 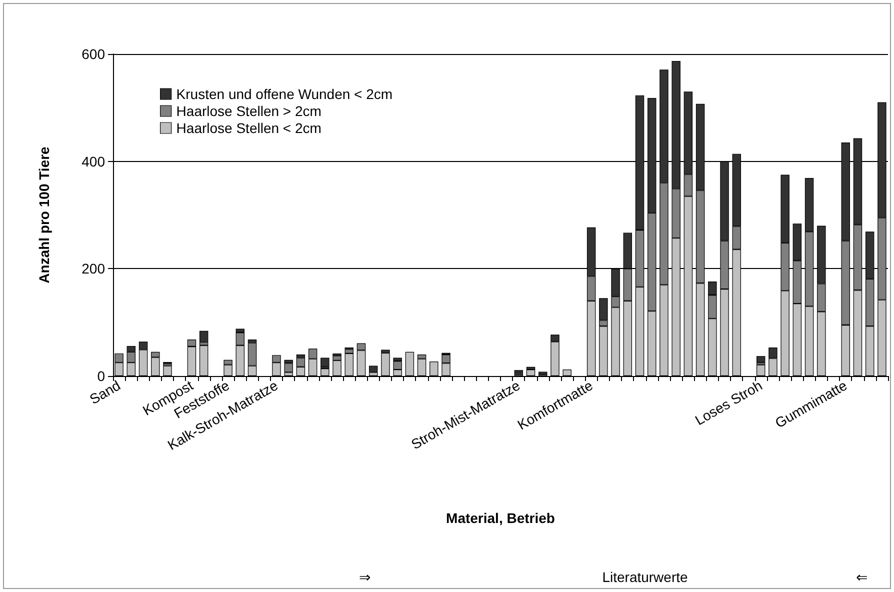 I want to click on x-tick-label: Loses Stroh, so click(x=728, y=402).